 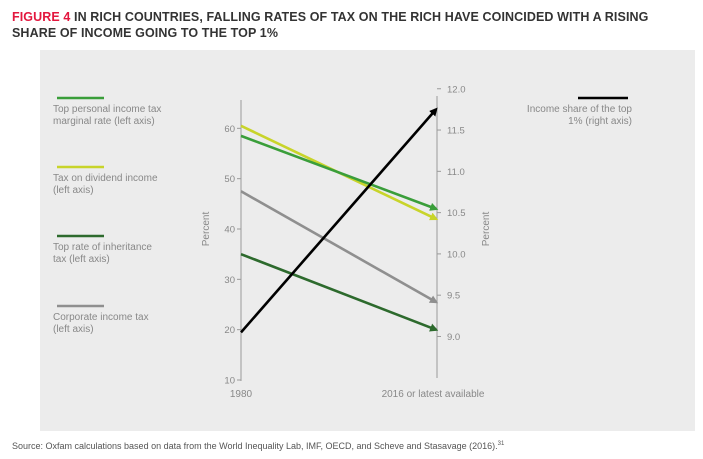 I want to click on left-axis-title: Percent, so click(x=206, y=229).